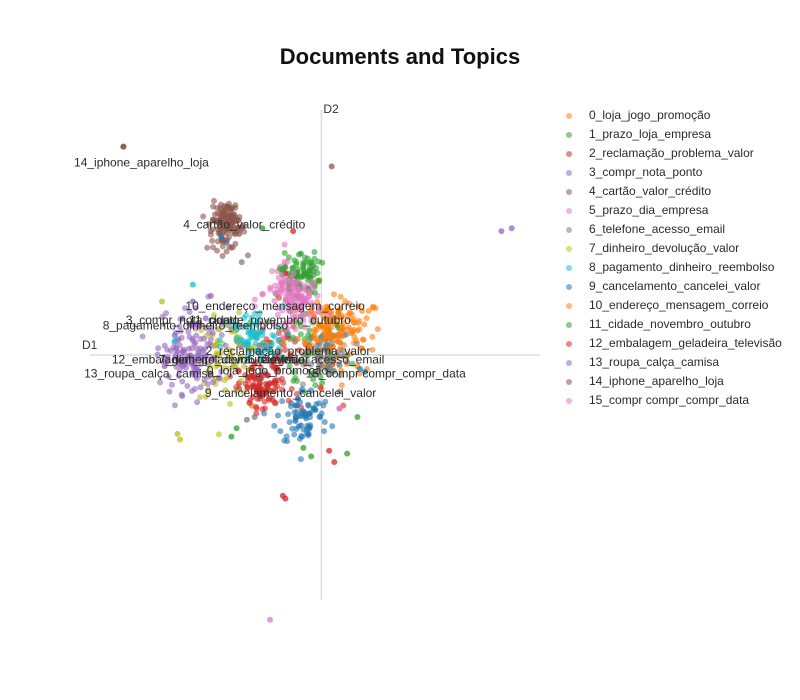  I want to click on legend-label: 15_compr compr_compr_data, so click(669, 400).